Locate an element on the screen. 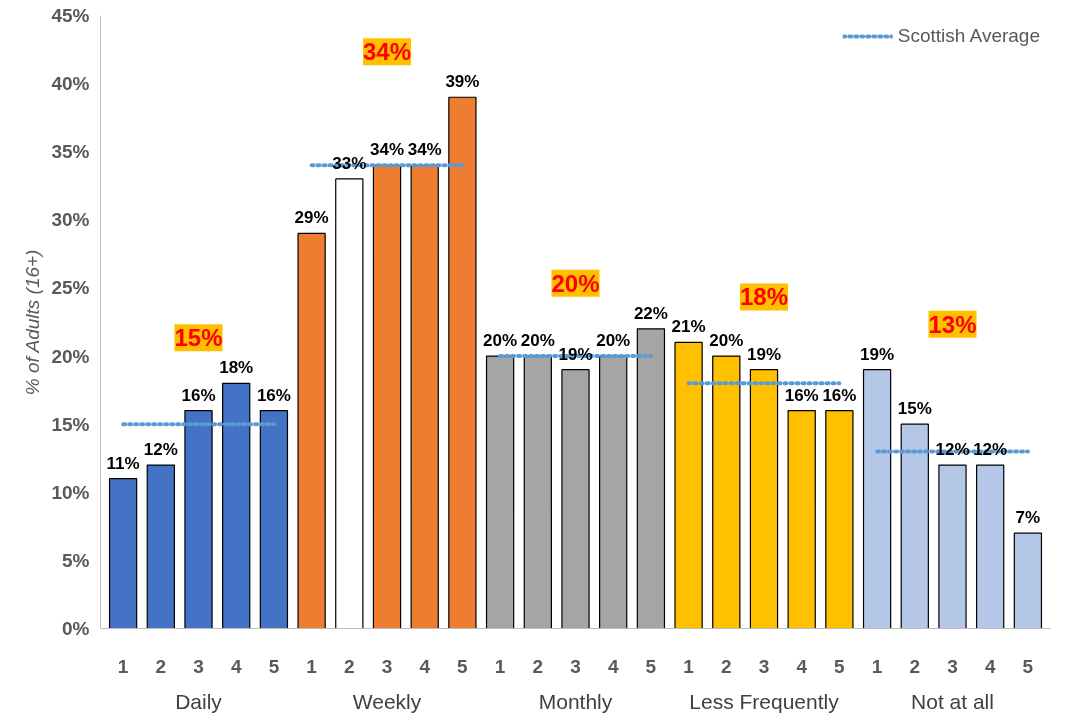  legend-label: Scottish Average is located at coordinates (968, 36).